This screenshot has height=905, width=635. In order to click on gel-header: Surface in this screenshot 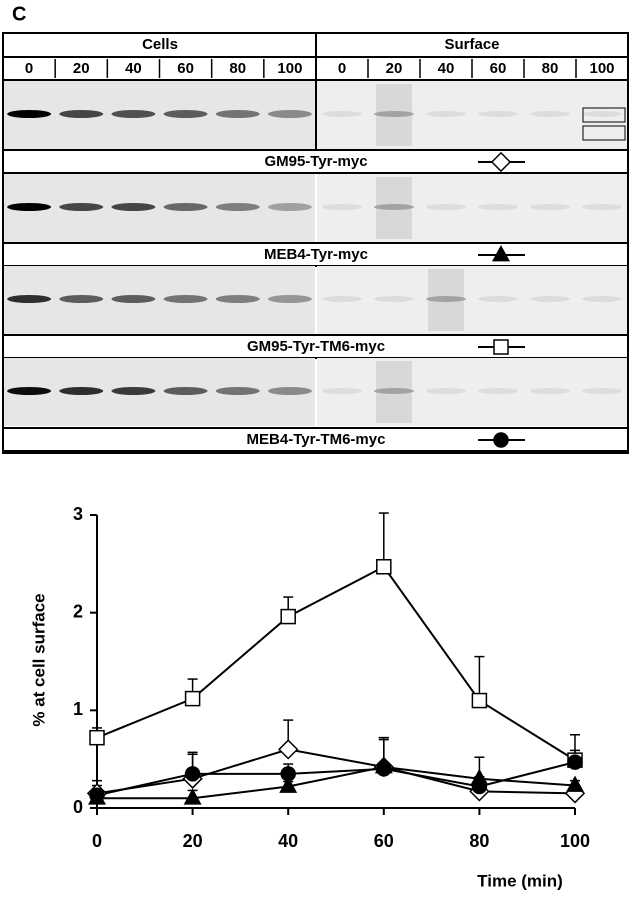, I will do `click(471, 44)`.